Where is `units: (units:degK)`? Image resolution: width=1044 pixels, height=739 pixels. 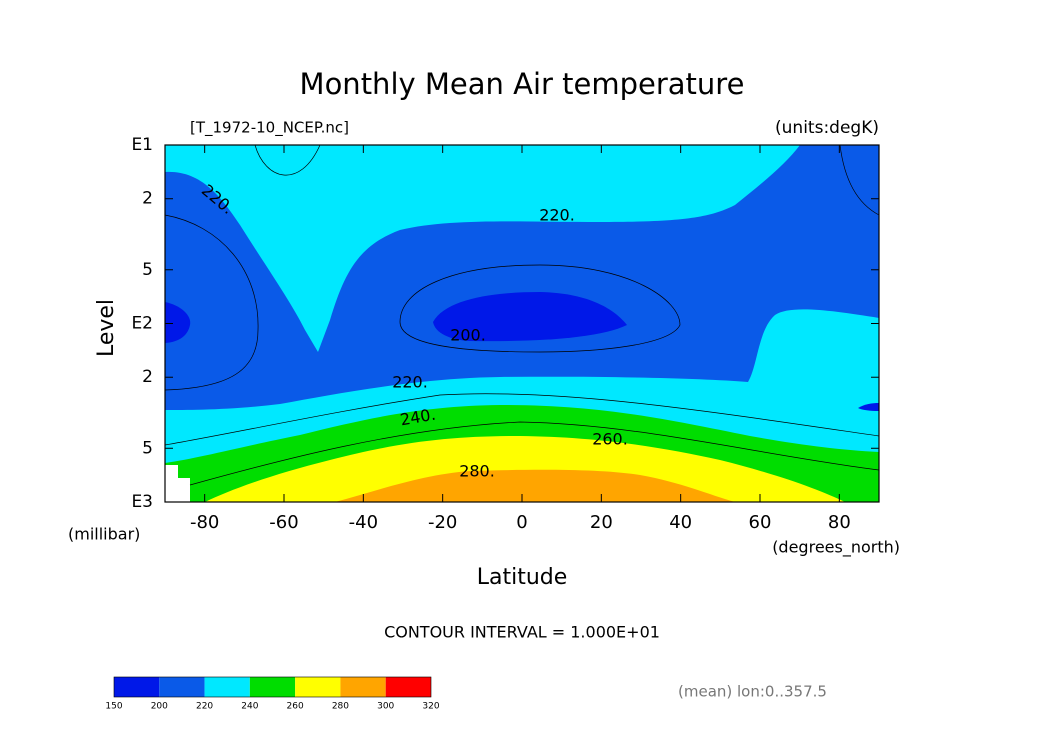 units: (units:degK) is located at coordinates (827, 128).